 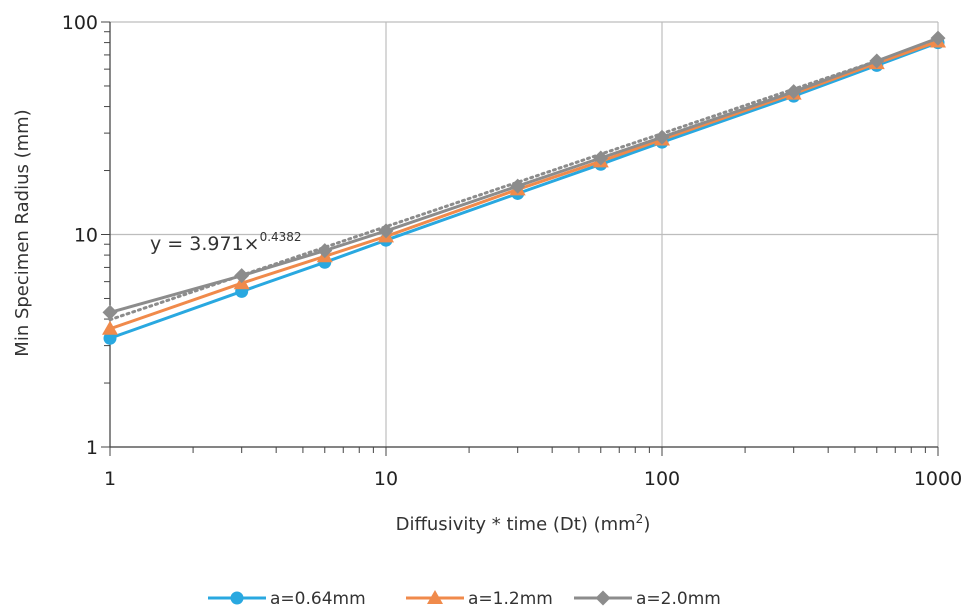 I want to click on y-tick-labels: 1 10 100, so click(x=80, y=235).